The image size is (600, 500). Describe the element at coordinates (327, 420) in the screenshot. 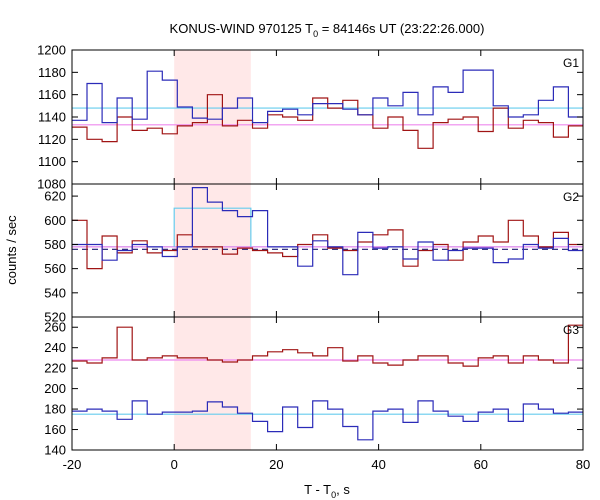

I see `histogram-a-g3` at that location.